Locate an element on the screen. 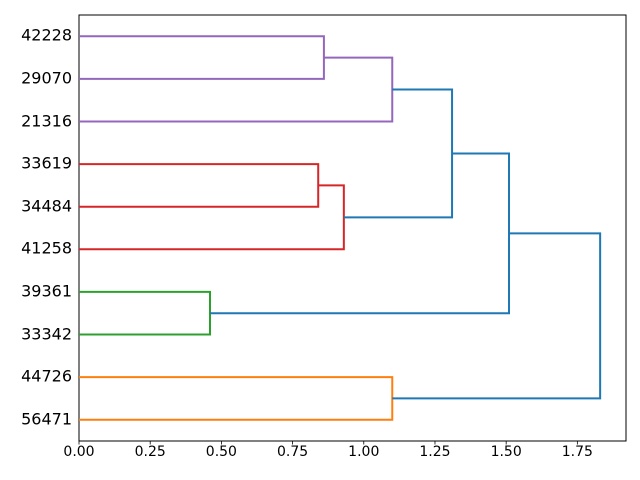  leaf-label: 56471 is located at coordinates (46, 419).